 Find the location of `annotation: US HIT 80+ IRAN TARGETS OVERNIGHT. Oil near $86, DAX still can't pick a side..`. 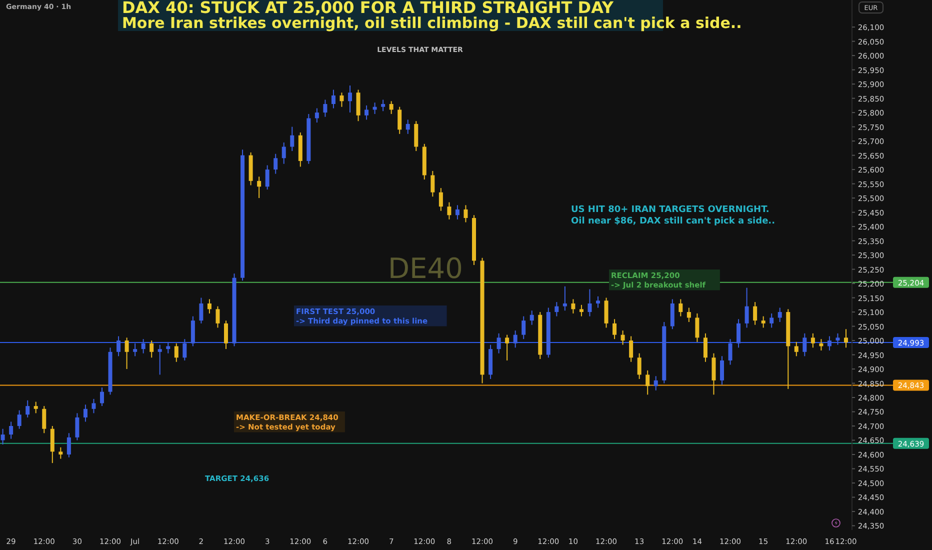

annotation: US HIT 80+ IRAN TARGETS OVERNIGHT. Oil near $86, DAX still can't pick a side.. is located at coordinates (673, 215).